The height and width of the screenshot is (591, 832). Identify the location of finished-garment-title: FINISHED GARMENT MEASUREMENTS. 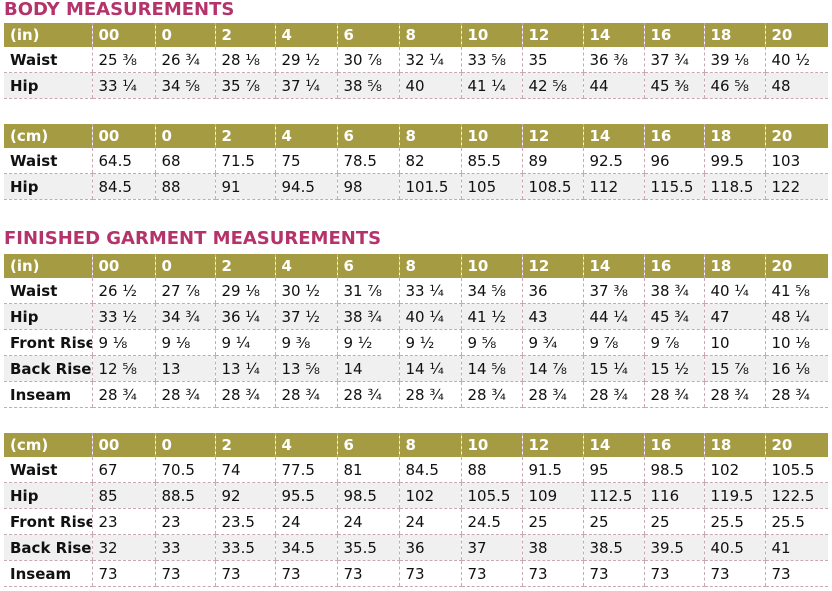
(193, 238).